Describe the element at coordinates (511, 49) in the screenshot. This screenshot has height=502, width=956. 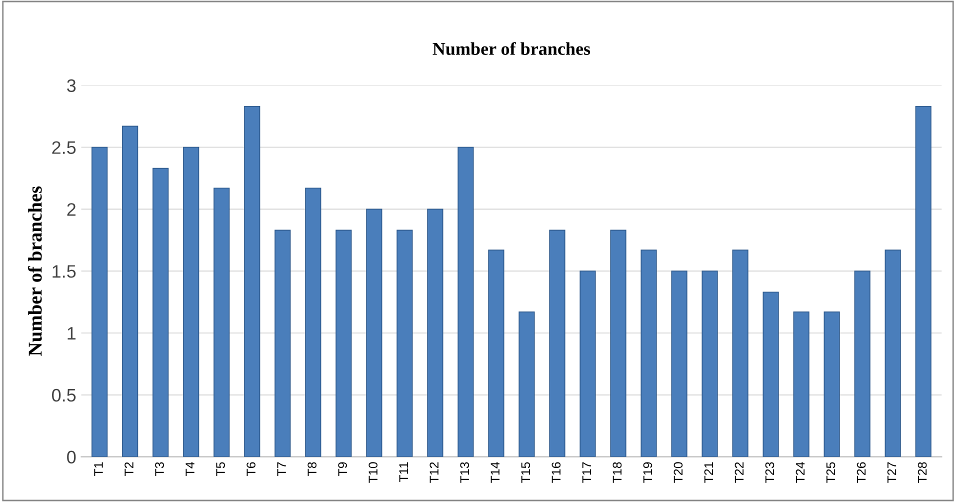
I see `chart-title: Number of branches` at that location.